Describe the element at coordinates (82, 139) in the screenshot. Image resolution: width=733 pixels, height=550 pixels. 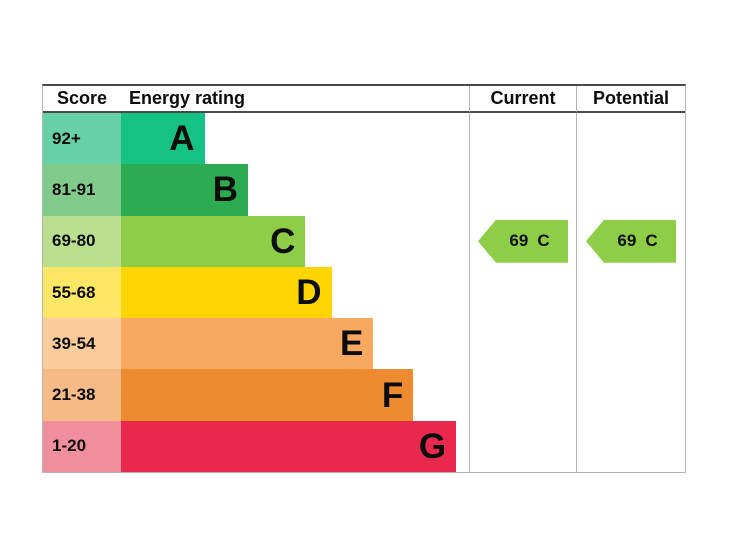
I see `band-score-range: 92+` at that location.